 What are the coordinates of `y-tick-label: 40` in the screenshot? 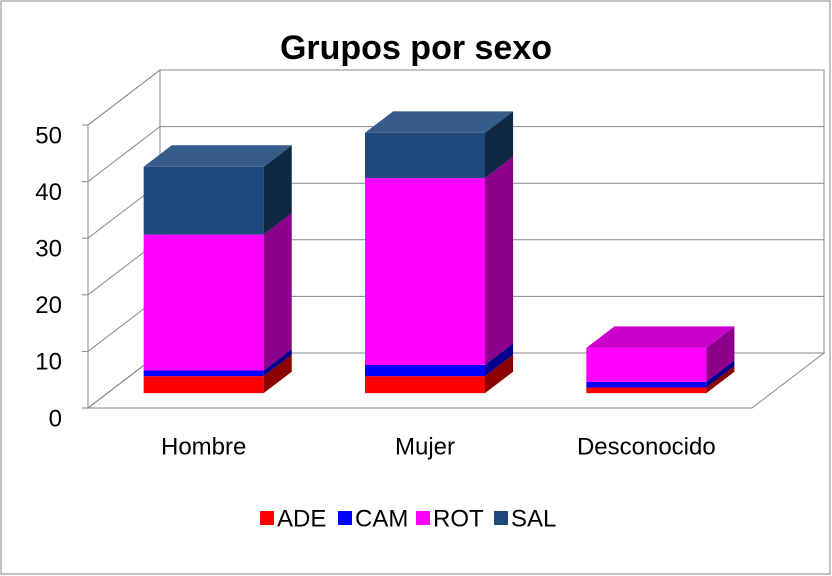 It's located at (48, 192).